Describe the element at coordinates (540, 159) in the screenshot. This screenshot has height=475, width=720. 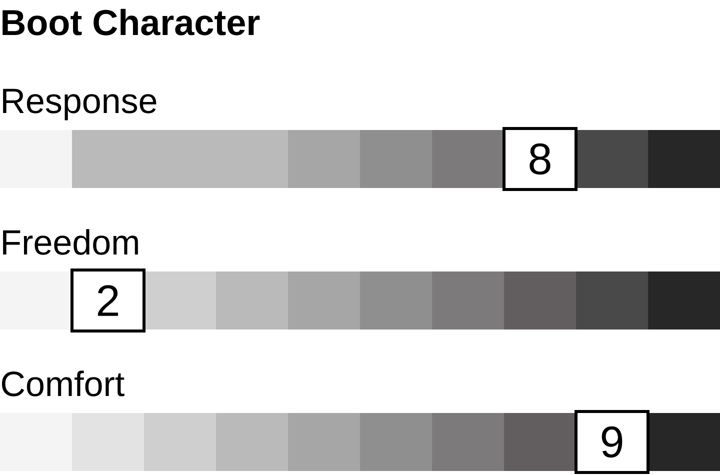
I see `data-label: 8` at that location.